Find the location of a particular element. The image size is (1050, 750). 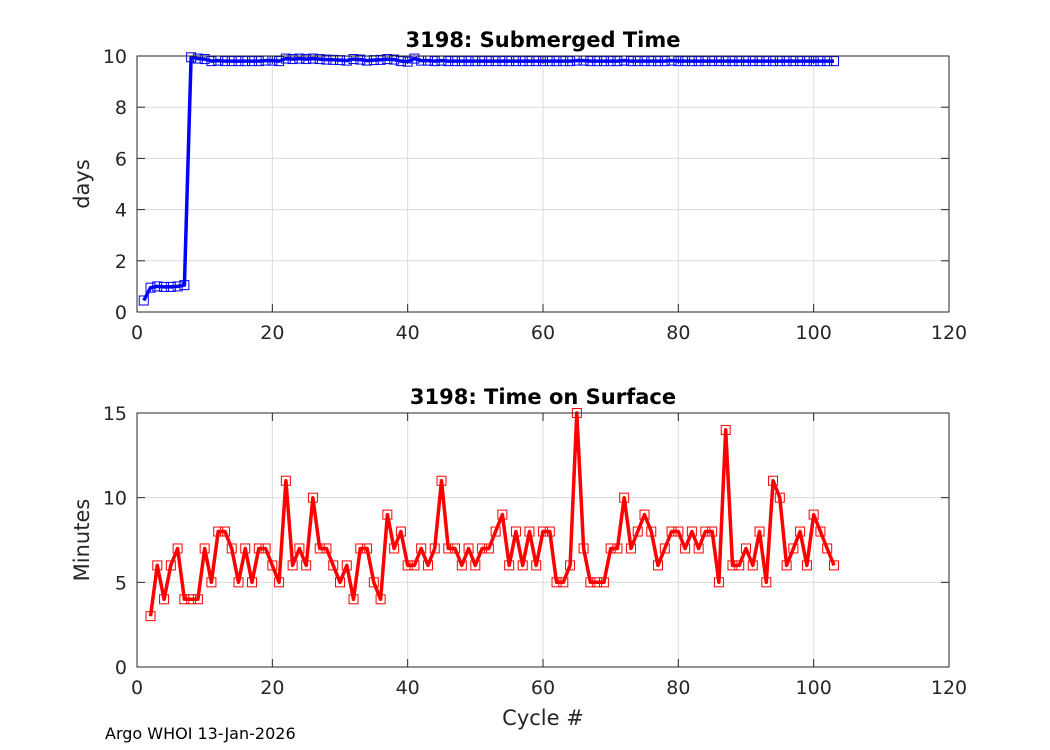

footer-credit: Argo WHOI 13-Jan-2026 is located at coordinates (200, 733).